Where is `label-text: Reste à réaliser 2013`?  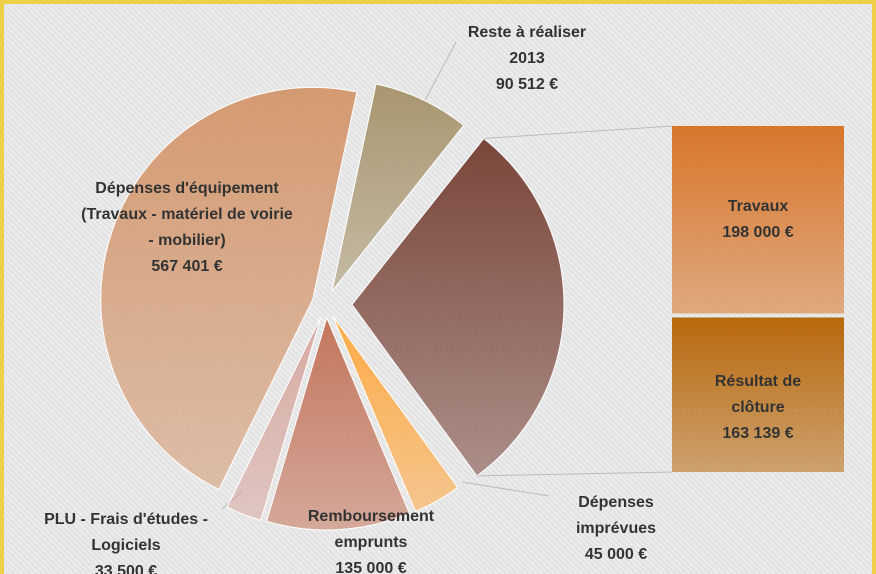
label-text: Reste à réaliser 2013 is located at coordinates (527, 45).